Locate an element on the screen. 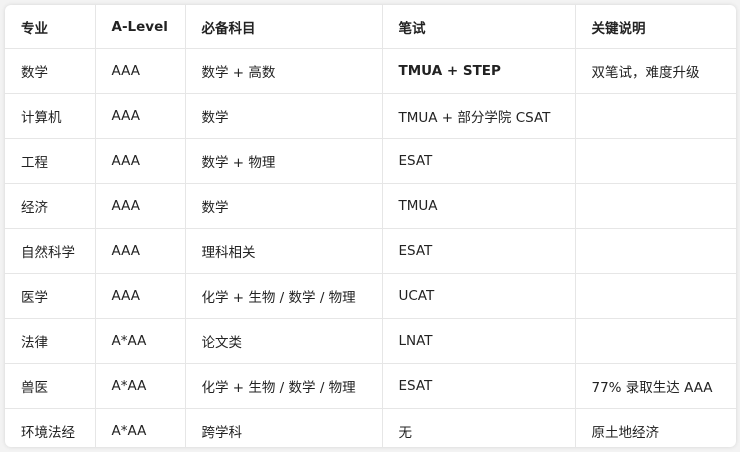 The width and height of the screenshot is (740, 452). table-row: 法律 A*AA 论文类 LNAT is located at coordinates (370, 341).